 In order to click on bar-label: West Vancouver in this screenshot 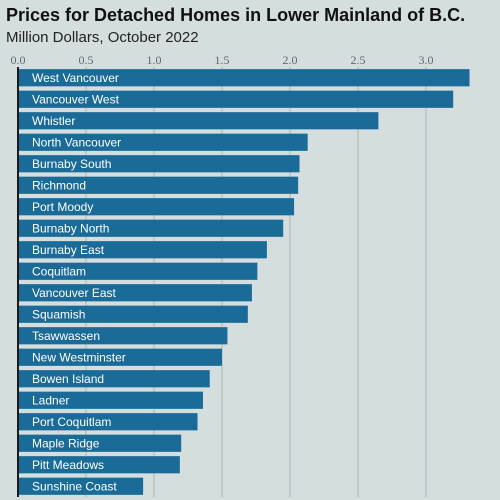, I will do `click(75, 78)`.